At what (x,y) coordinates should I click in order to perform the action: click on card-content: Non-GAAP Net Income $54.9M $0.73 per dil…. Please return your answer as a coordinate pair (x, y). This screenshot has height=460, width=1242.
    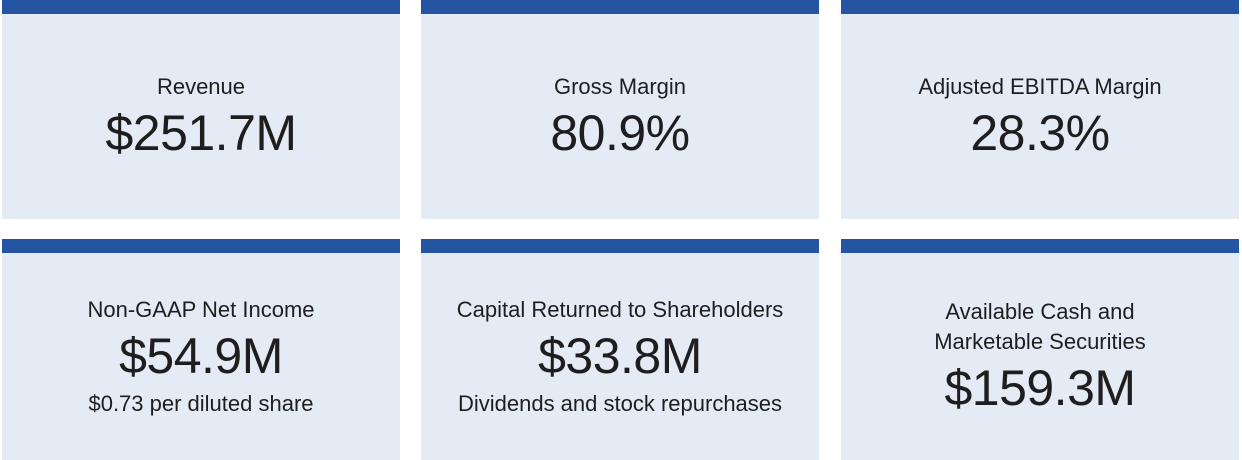
    Looking at the image, I should click on (201, 356).